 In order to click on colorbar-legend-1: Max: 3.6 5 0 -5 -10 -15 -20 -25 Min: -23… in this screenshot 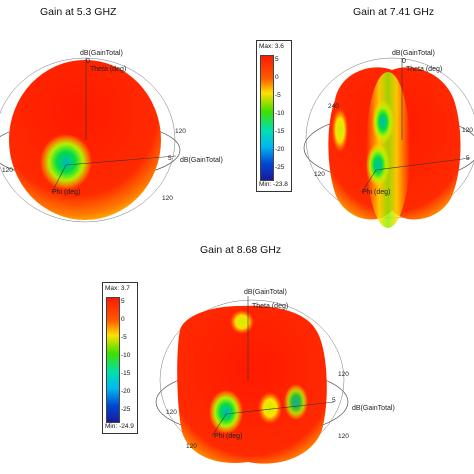, I will do `click(274, 116)`.